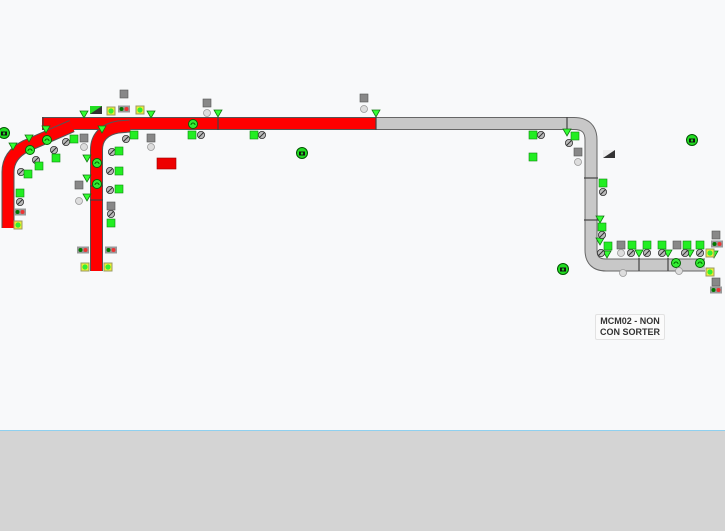  I want to click on conveyor-faulted-branch-left, so click(38, 174).